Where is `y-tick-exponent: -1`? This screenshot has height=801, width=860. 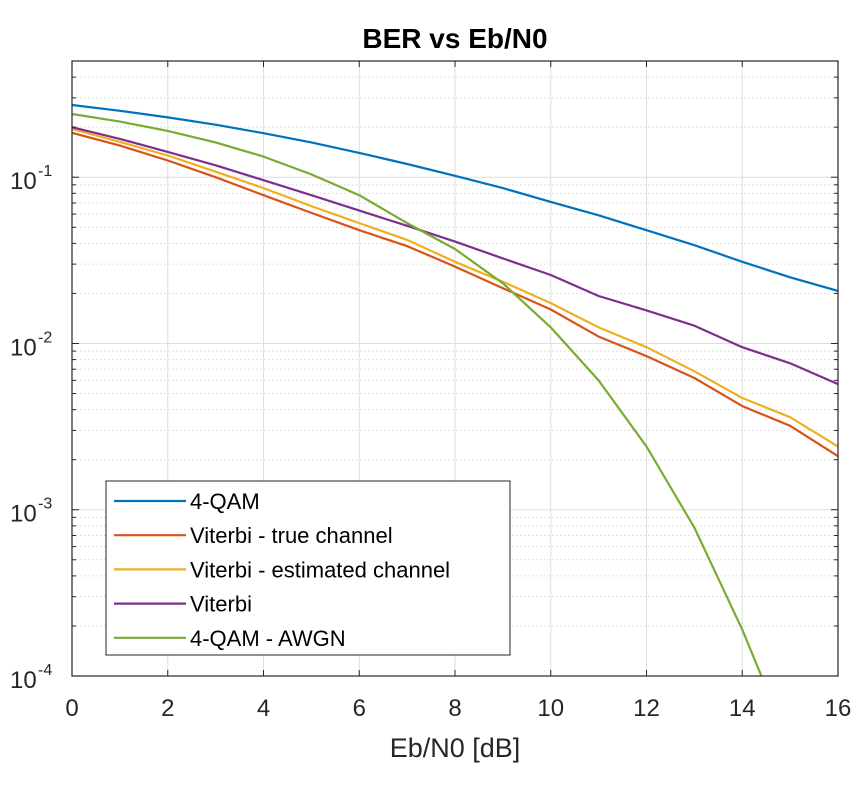 y-tick-exponent: -1 is located at coordinates (45, 171).